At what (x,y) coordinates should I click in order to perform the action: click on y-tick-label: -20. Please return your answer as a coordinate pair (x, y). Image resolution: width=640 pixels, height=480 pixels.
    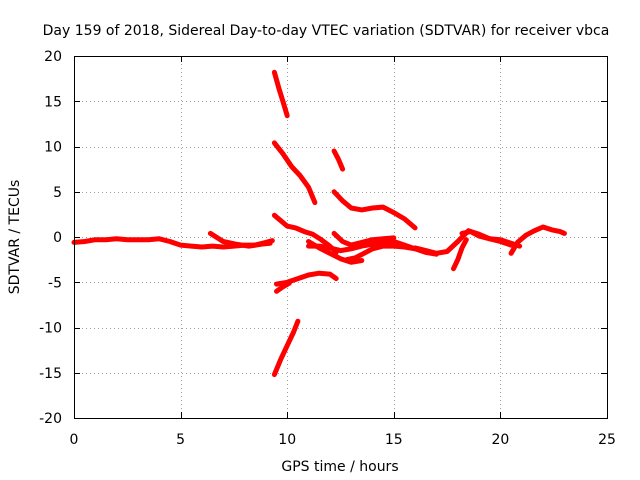
    Looking at the image, I should click on (50, 419).